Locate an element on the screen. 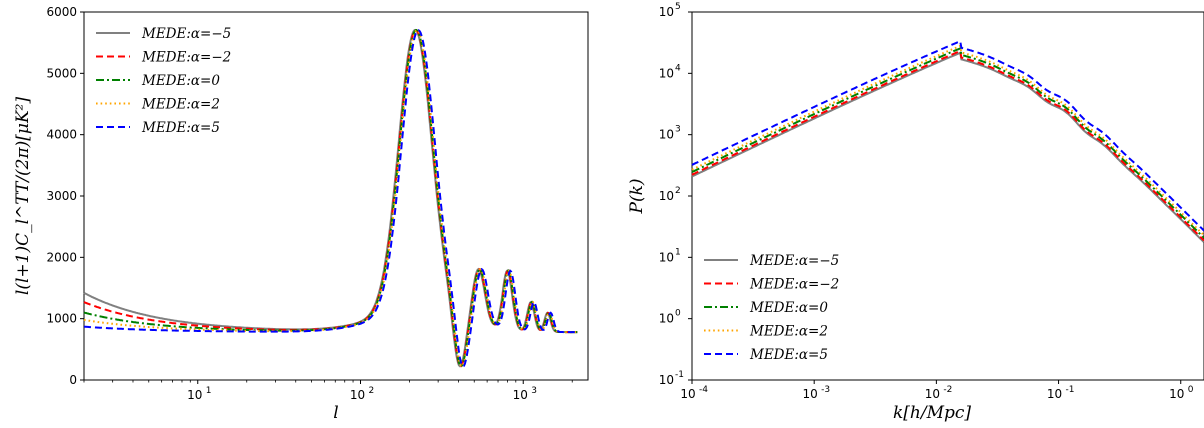  left-legend-label: MEDE:α=0 is located at coordinates (180, 81).